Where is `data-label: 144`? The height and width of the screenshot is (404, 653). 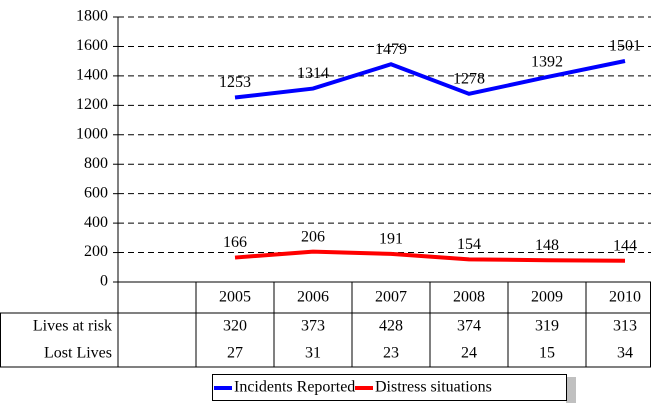 data-label: 144 is located at coordinates (625, 245).